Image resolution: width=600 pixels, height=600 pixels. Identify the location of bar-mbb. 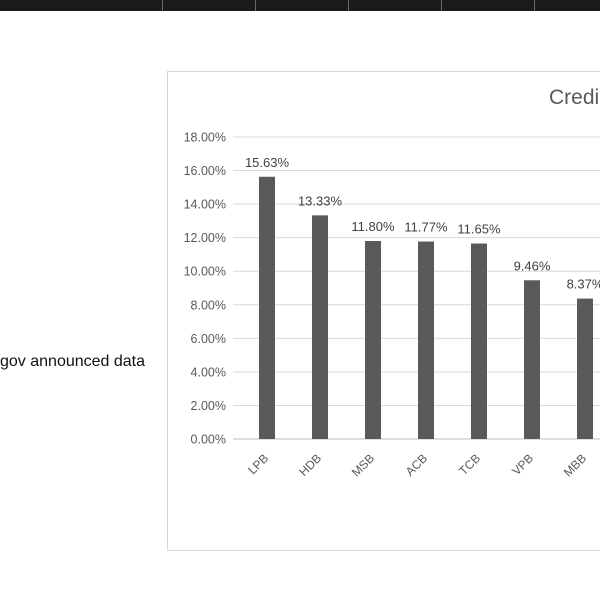
(585, 368).